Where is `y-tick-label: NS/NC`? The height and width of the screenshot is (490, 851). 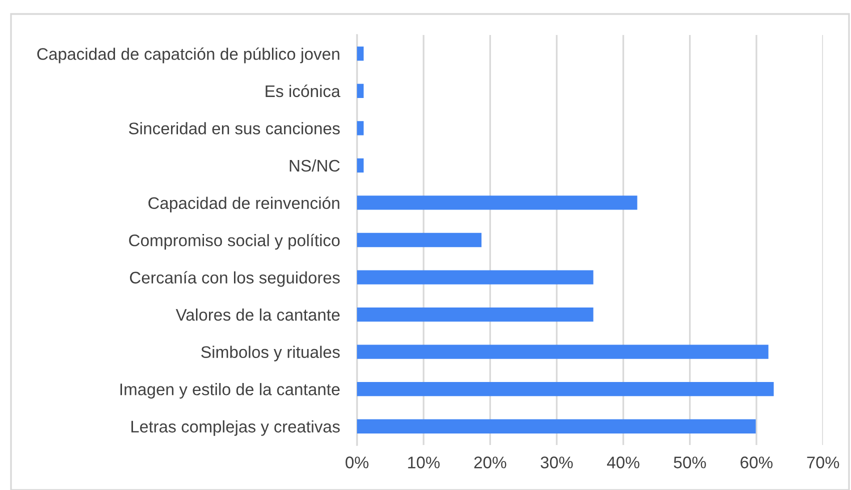 y-tick-label: NS/NC is located at coordinates (315, 165).